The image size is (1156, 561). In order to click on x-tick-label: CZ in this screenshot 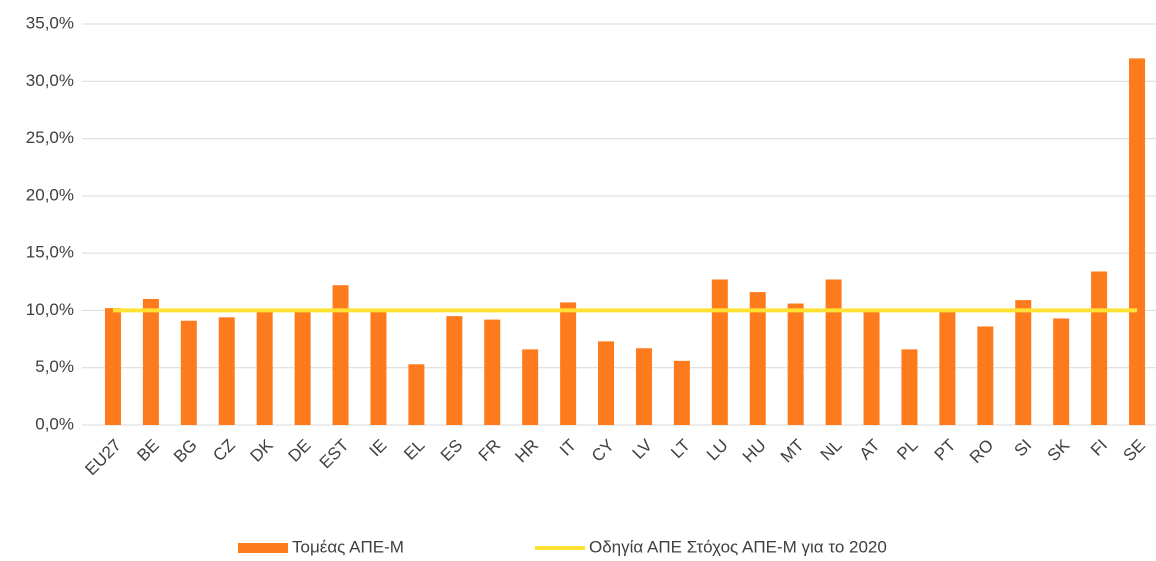, I will do `click(223, 450)`.